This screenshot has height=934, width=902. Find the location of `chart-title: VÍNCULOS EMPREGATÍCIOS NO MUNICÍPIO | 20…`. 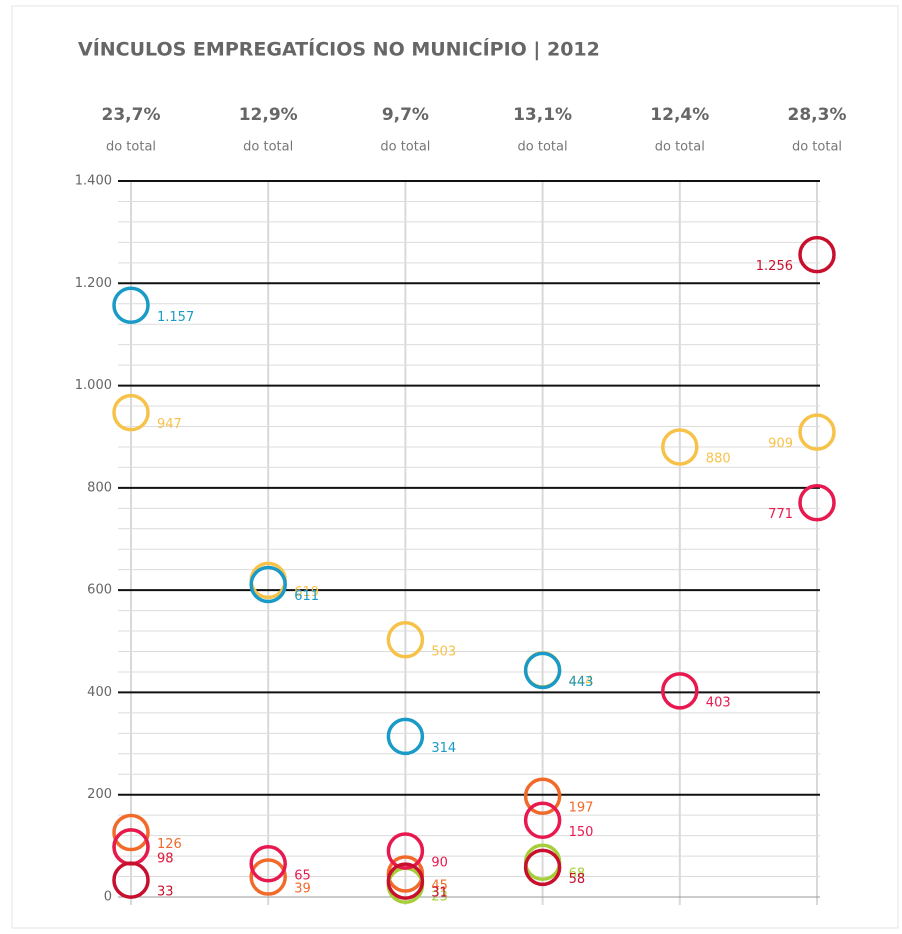

chart-title: VÍNCULOS EMPREGATÍCIOS NO MUNICÍPIO | 20… is located at coordinates (339, 49).